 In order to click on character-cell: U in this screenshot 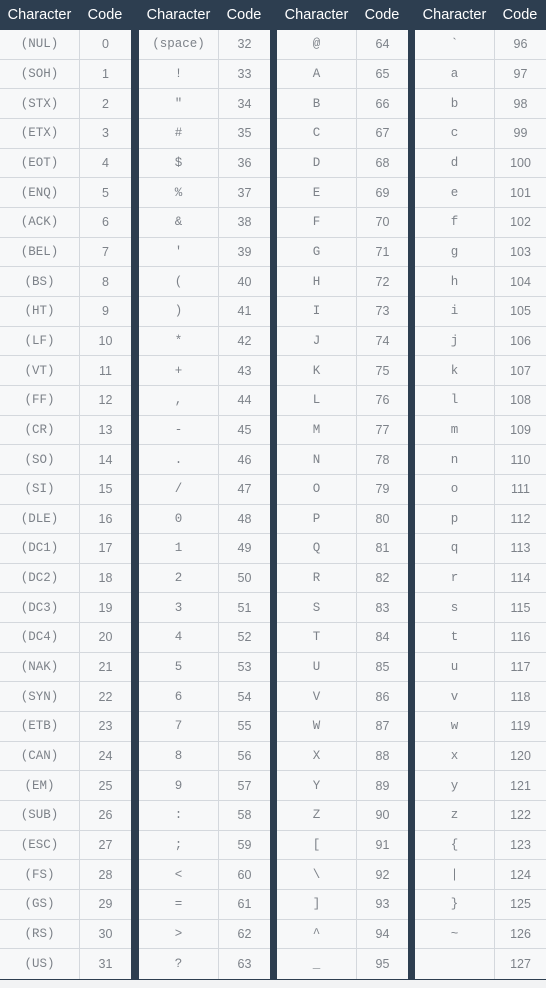, I will do `click(317, 667)`.